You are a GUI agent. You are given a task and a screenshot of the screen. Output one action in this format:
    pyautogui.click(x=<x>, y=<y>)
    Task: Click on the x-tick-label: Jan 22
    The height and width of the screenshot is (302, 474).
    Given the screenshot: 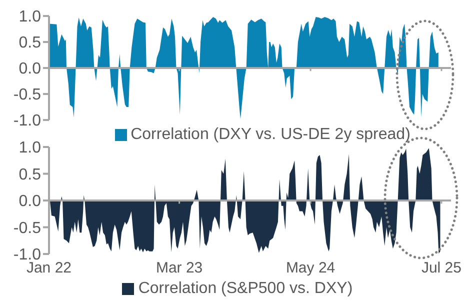 What is the action you would take?
    pyautogui.click(x=49, y=268)
    